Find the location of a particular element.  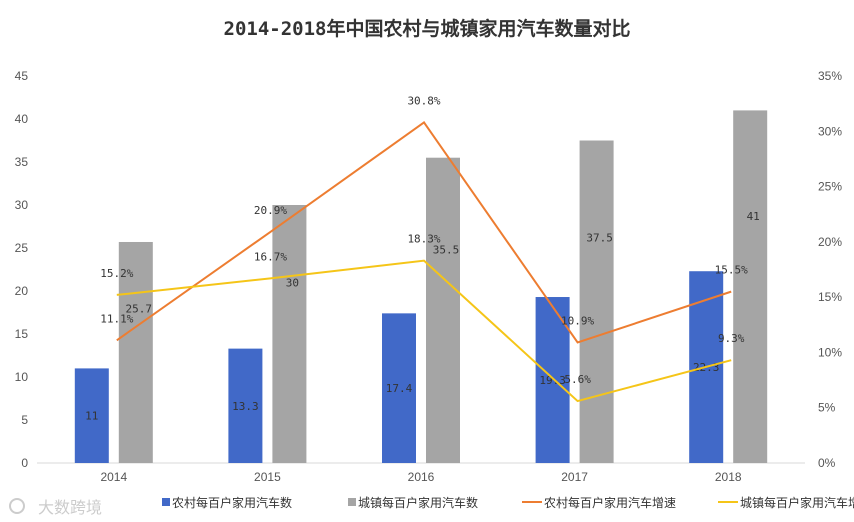

line-data-label: 15.2% is located at coordinates (116, 273).